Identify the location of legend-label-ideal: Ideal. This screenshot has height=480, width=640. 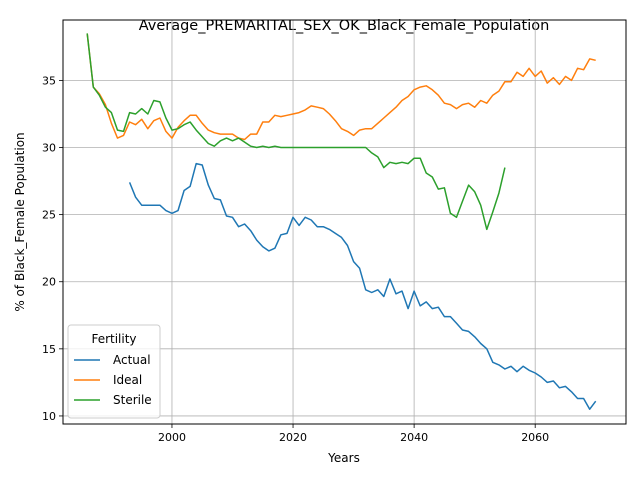
(127, 380).